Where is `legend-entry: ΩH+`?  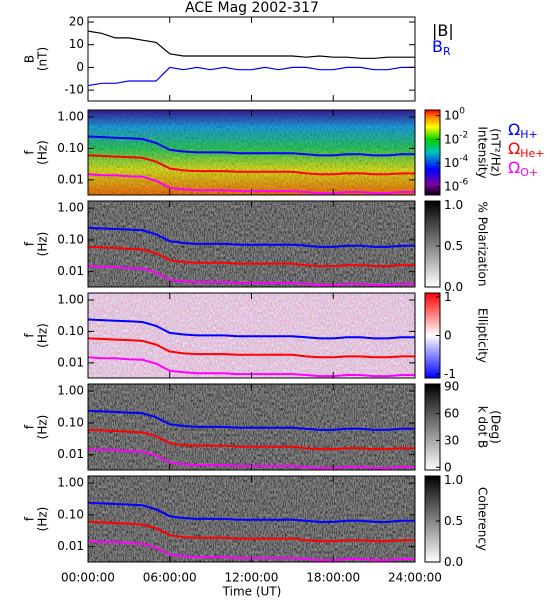 legend-entry: ΩH+ is located at coordinates (523, 131).